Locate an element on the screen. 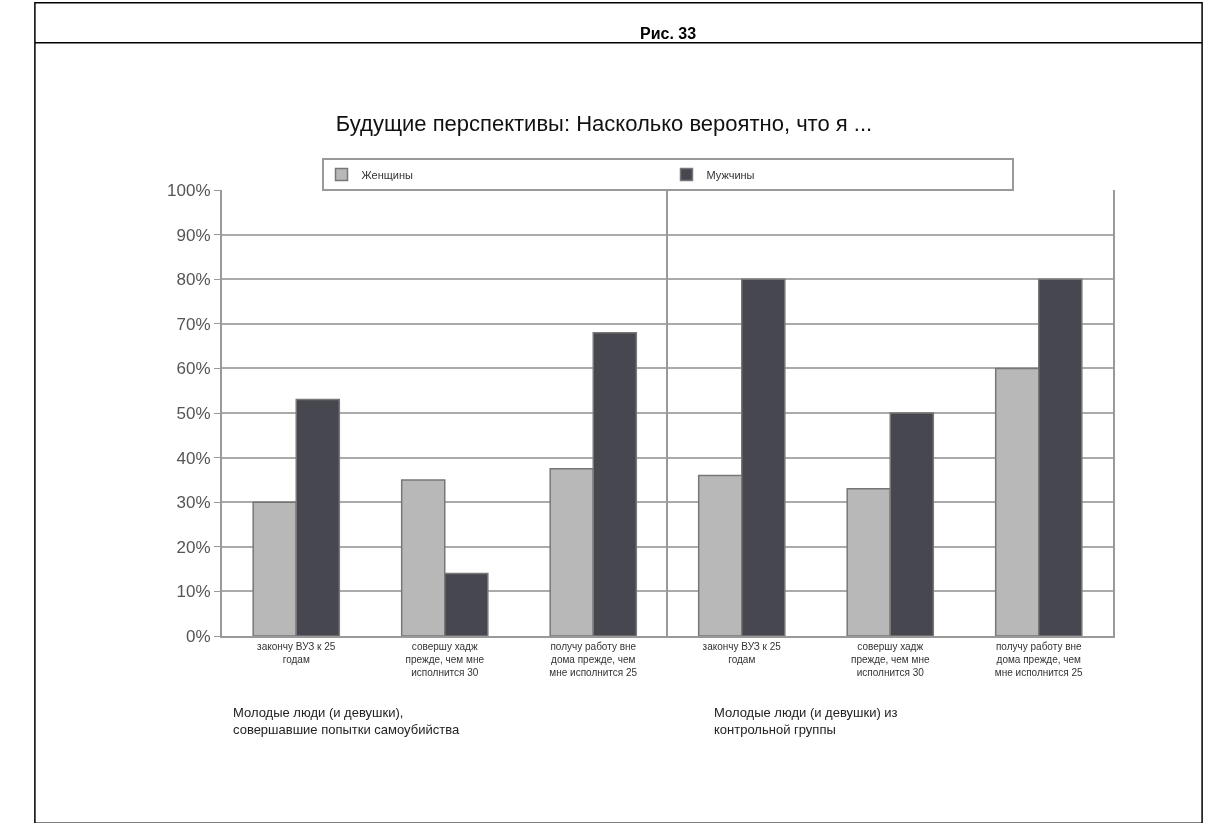 This screenshot has height=823, width=1208. y-tick-label: 50% is located at coordinates (193, 413).